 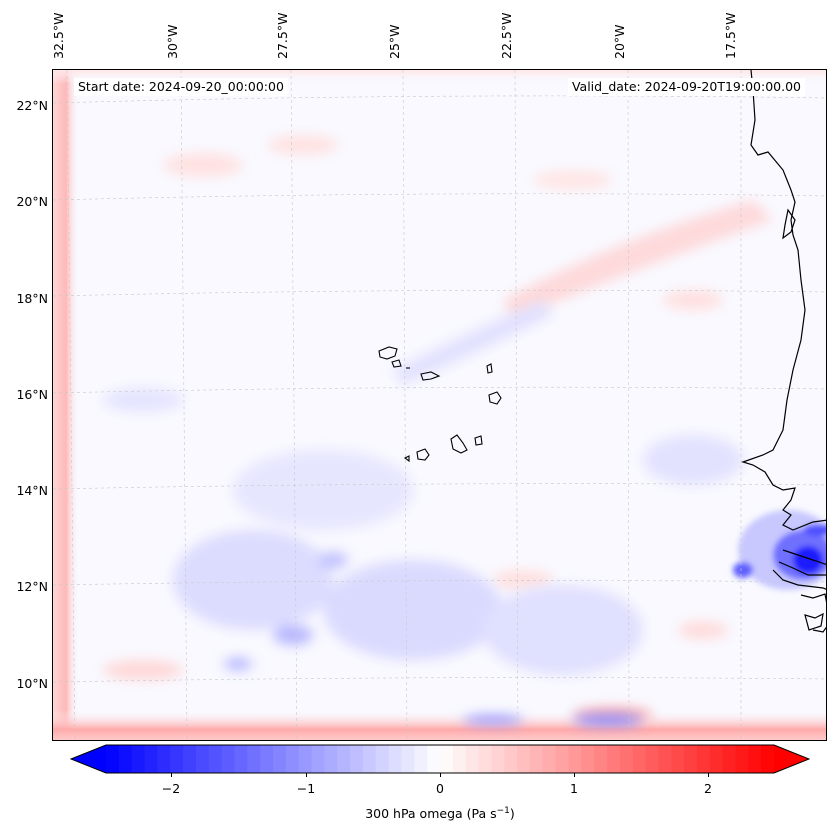 What do you see at coordinates (506, 35) in the screenshot?
I see `lon-label-22-5w: 22.5°W` at bounding box center [506, 35].